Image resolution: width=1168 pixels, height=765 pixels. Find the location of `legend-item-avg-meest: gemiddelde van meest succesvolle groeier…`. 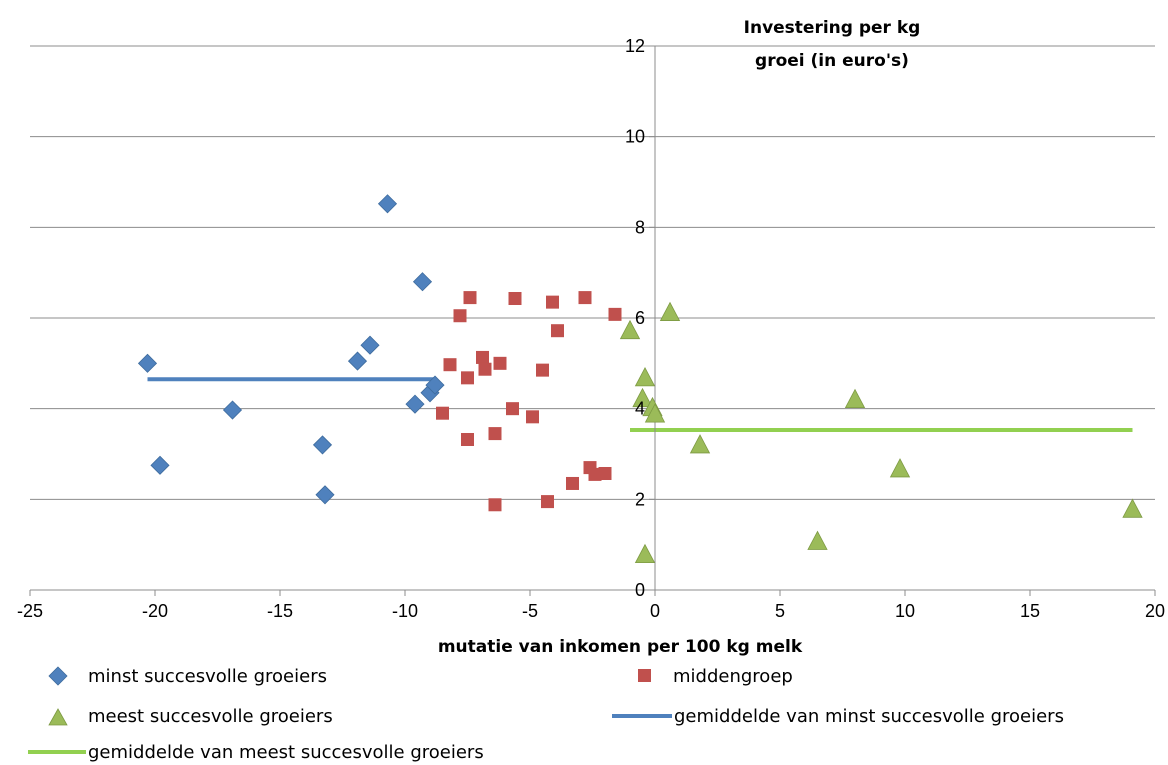

legend-item-avg-meest: gemiddelde van meest succesvolle groeier… is located at coordinates (256, 752).